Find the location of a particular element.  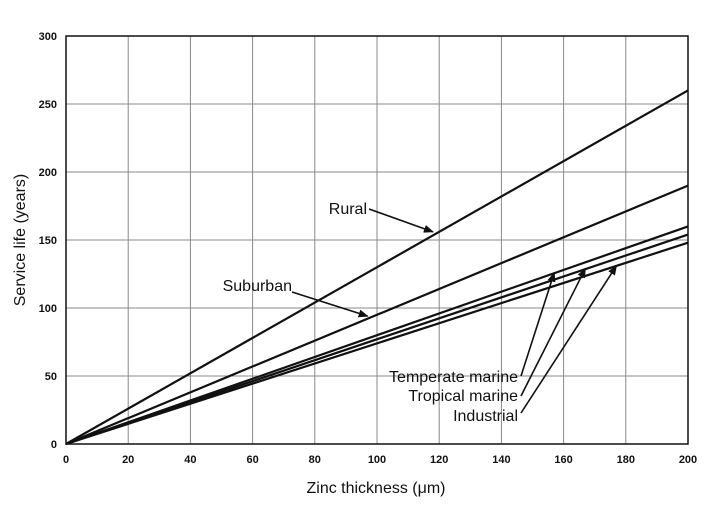

y-tick-label: 250 is located at coordinates (48, 105).